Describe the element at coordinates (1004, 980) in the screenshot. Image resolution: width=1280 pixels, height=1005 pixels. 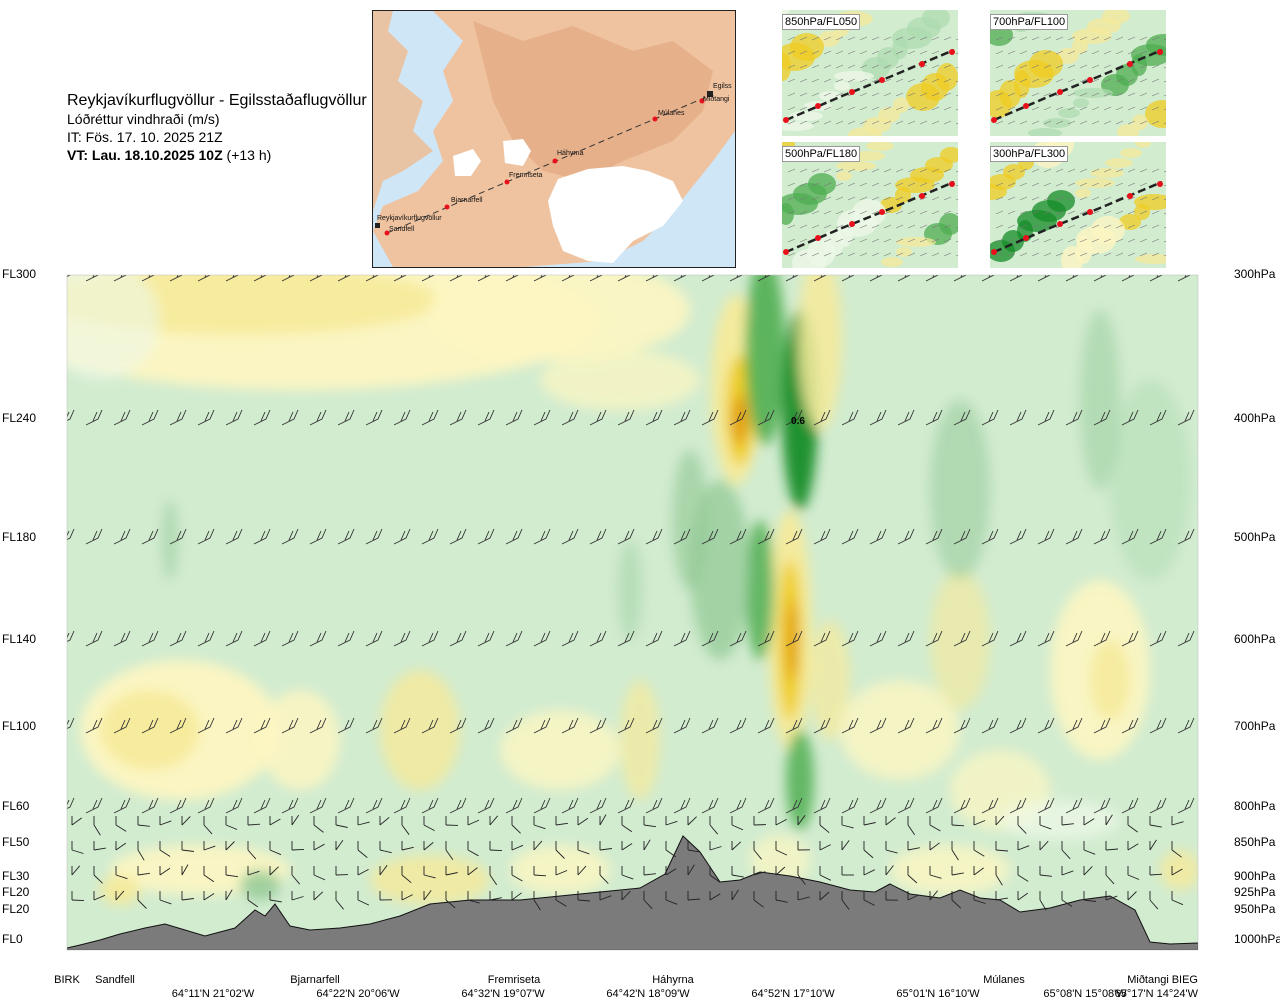
I see `waypoint-label: Múlanes` at that location.